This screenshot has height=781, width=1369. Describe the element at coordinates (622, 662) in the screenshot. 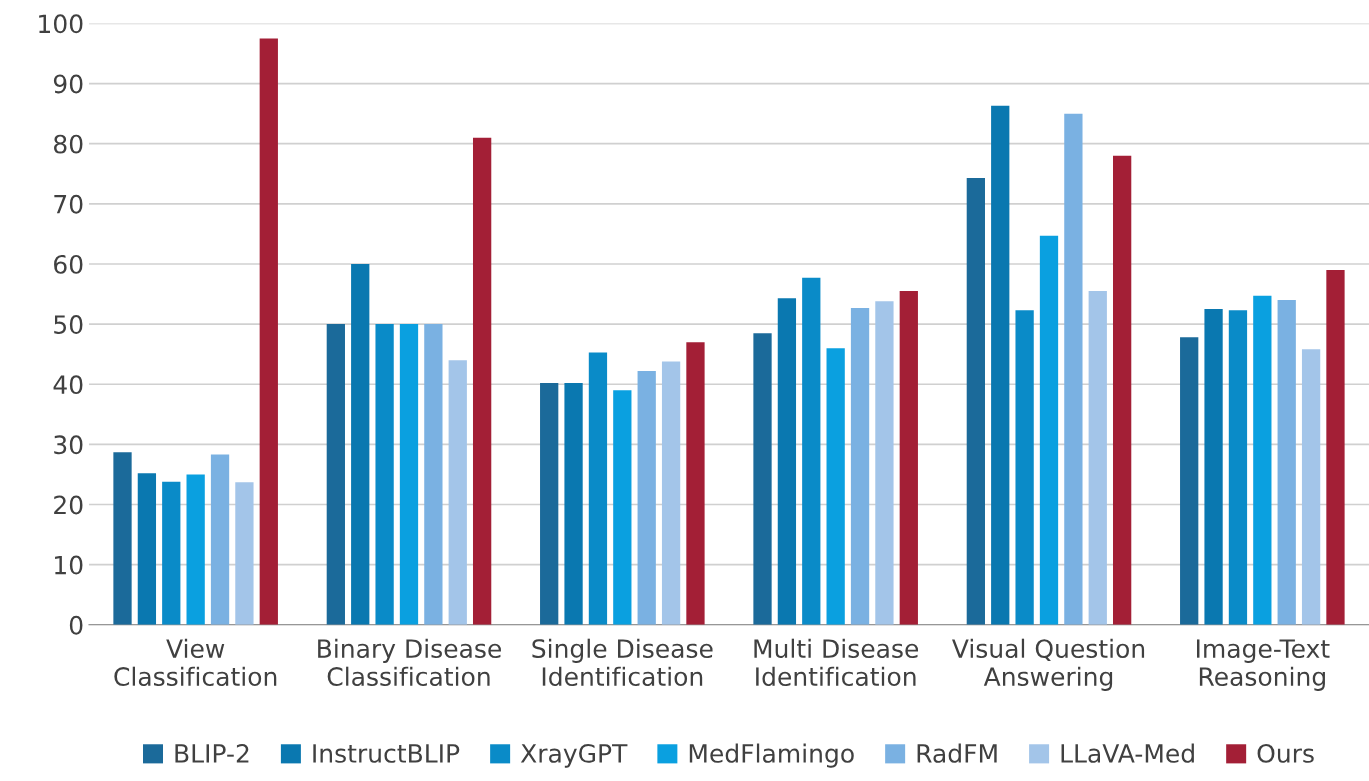

I see `x-tick-label: Single Disease Identification` at that location.